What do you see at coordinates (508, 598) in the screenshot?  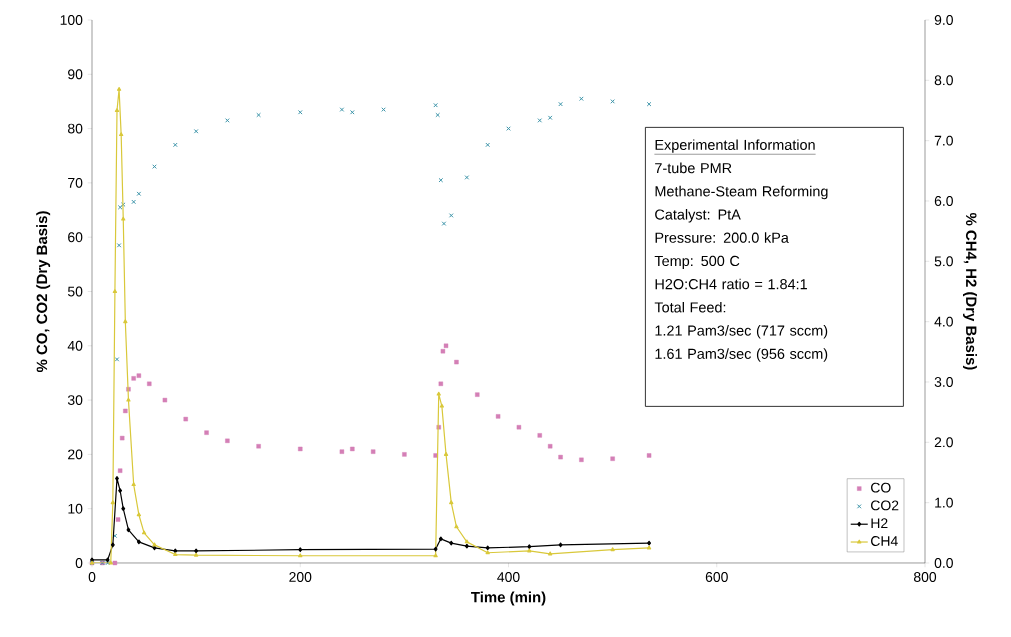 I see `x-axis-title: Time (min)` at bounding box center [508, 598].